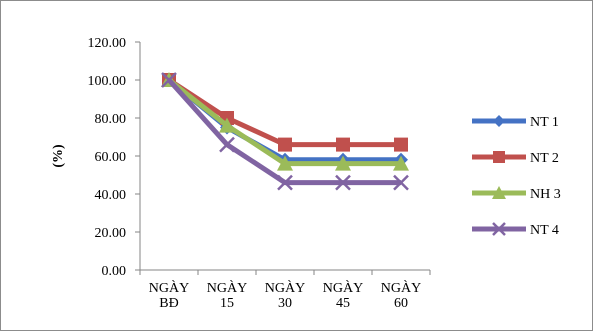 Image resolution: width=593 pixels, height=336 pixels. I want to click on legend-label: NH 3, so click(545, 194).